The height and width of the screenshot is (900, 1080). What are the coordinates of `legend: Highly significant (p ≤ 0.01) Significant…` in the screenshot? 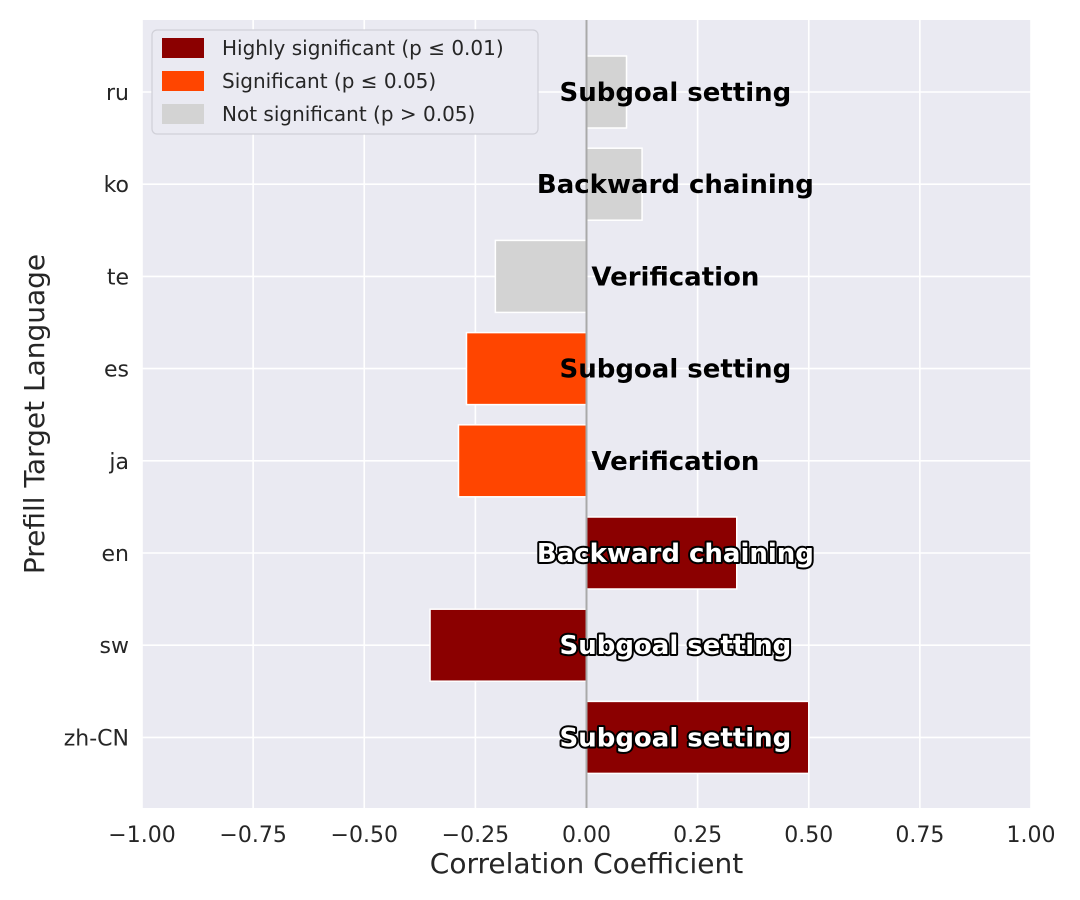 It's located at (345, 82).